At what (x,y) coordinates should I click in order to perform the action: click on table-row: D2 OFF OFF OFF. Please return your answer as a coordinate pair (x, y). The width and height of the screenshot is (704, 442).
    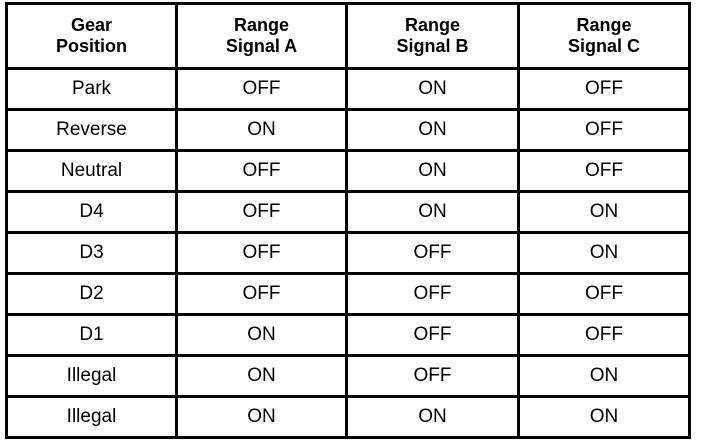
    Looking at the image, I should click on (348, 294).